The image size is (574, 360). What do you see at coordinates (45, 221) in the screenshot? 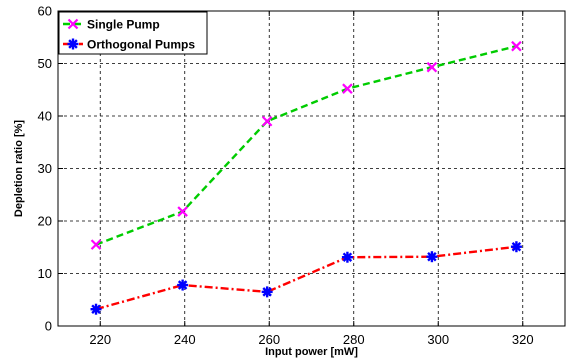
I see `y-tick-label: 20` at bounding box center [45, 221].